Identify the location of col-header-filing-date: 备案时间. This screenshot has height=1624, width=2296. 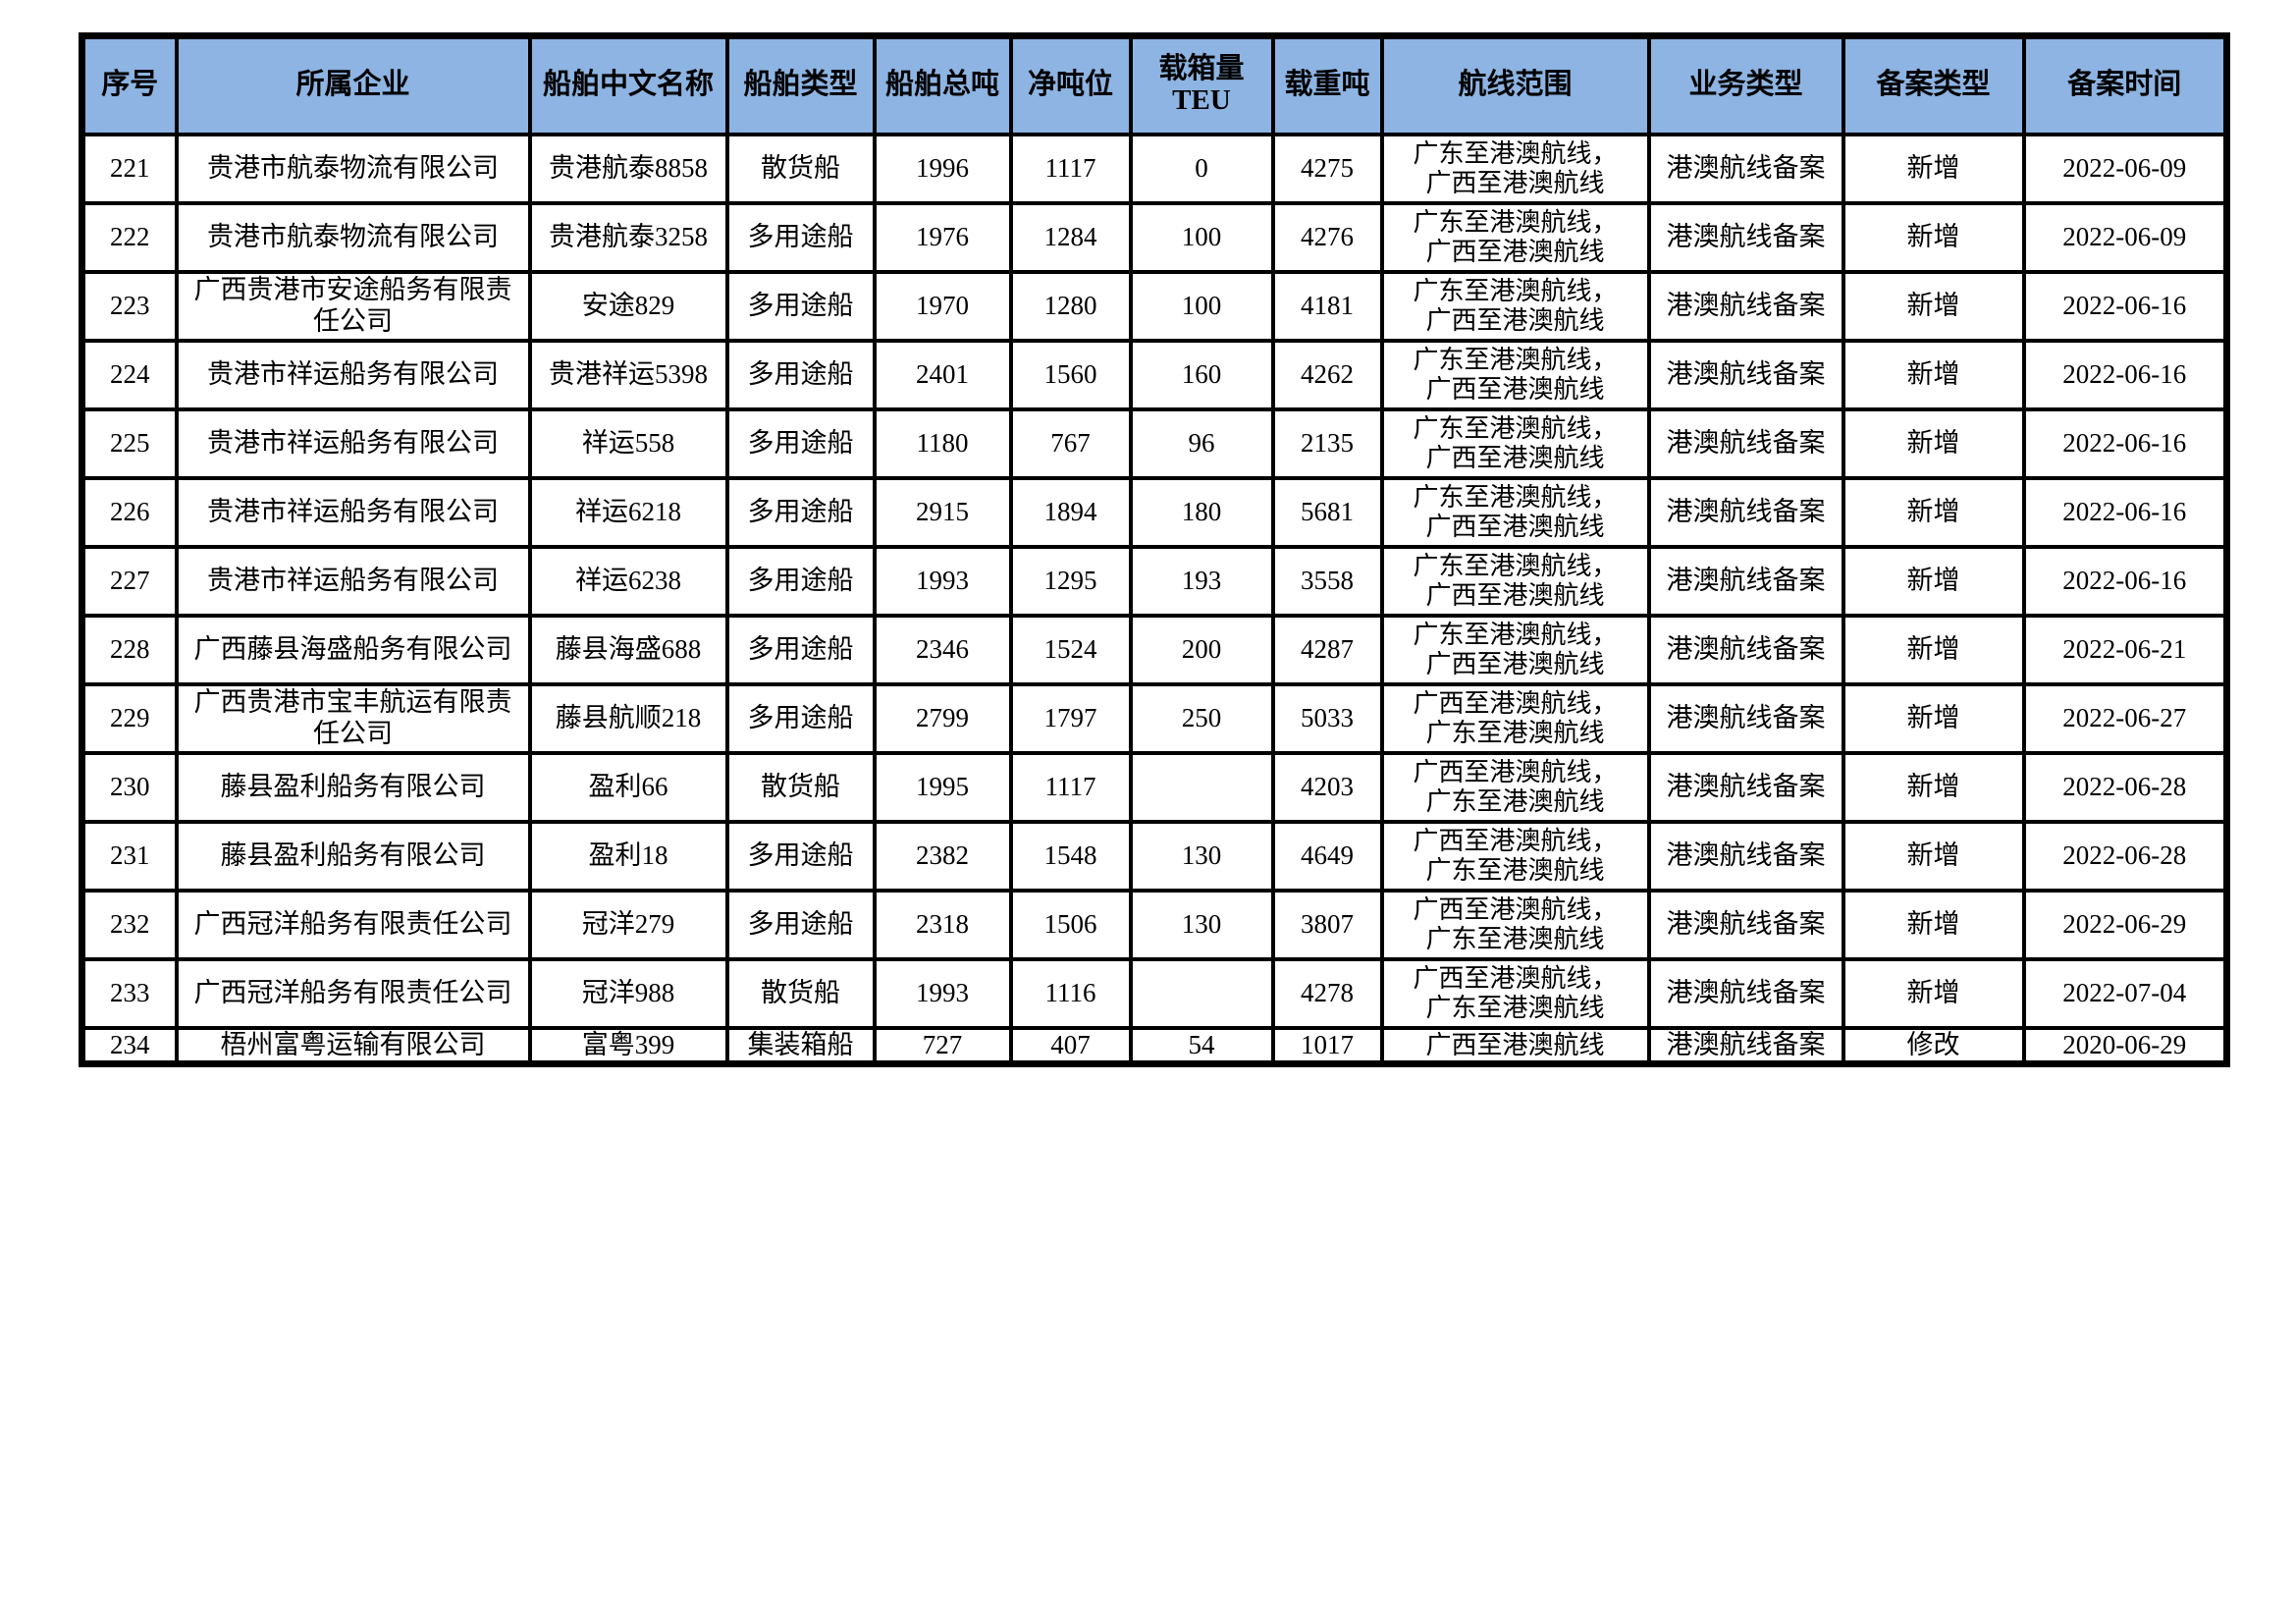
(2125, 84).